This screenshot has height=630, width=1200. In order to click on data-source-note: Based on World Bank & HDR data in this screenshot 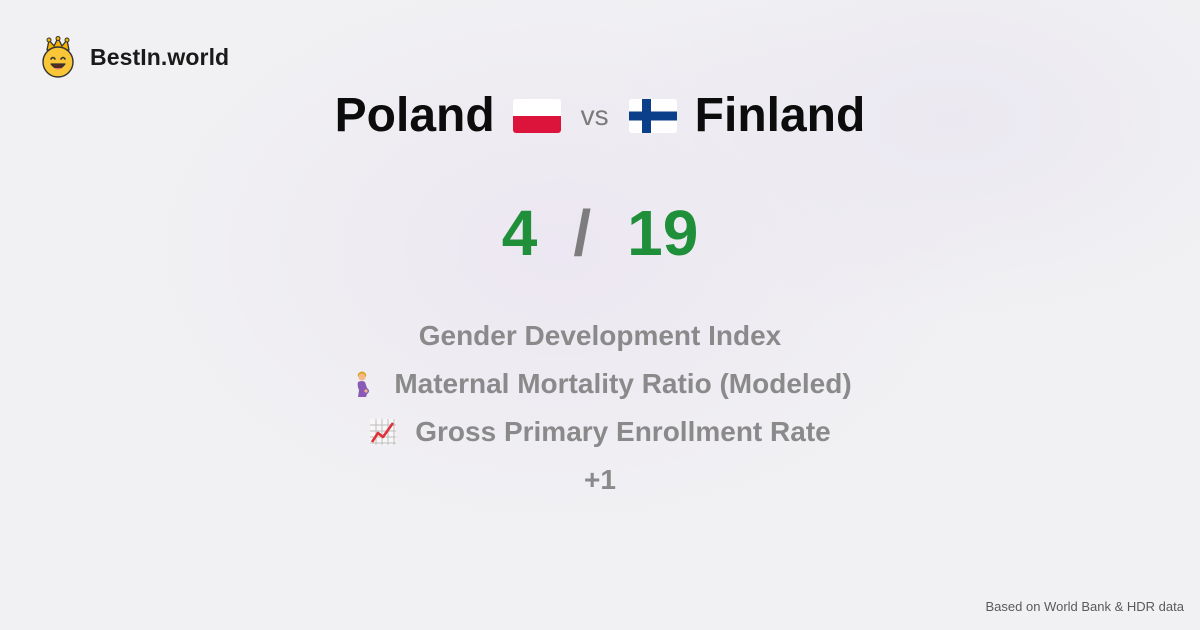, I will do `click(1084, 606)`.